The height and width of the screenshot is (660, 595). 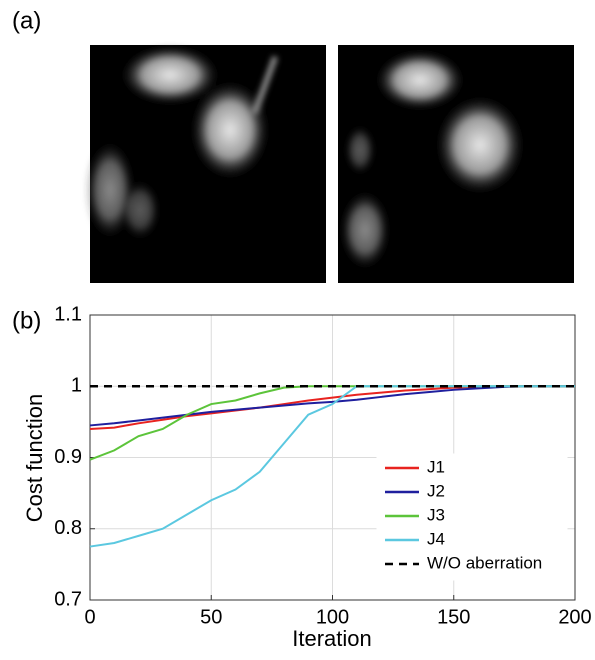 What do you see at coordinates (68, 457) in the screenshot?
I see `y-tick-label: 0.9` at bounding box center [68, 457].